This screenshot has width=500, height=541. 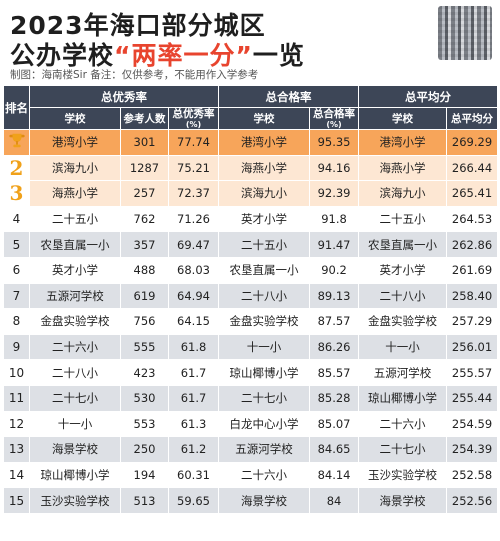 What do you see at coordinates (193, 219) in the screenshot?
I see `excellent-rate-cell: 71.26` at bounding box center [193, 219].